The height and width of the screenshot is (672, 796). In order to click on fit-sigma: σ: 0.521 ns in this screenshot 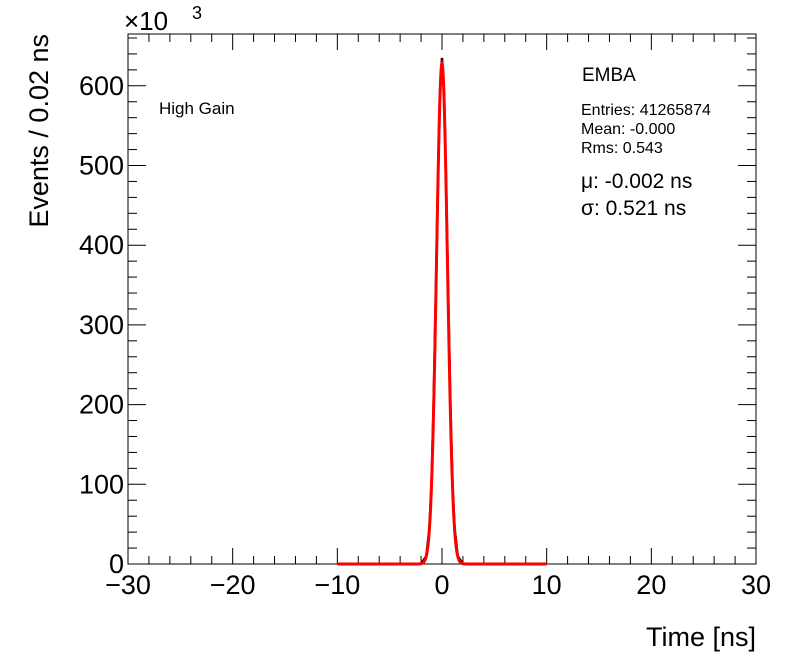, I will do `click(633, 208)`.